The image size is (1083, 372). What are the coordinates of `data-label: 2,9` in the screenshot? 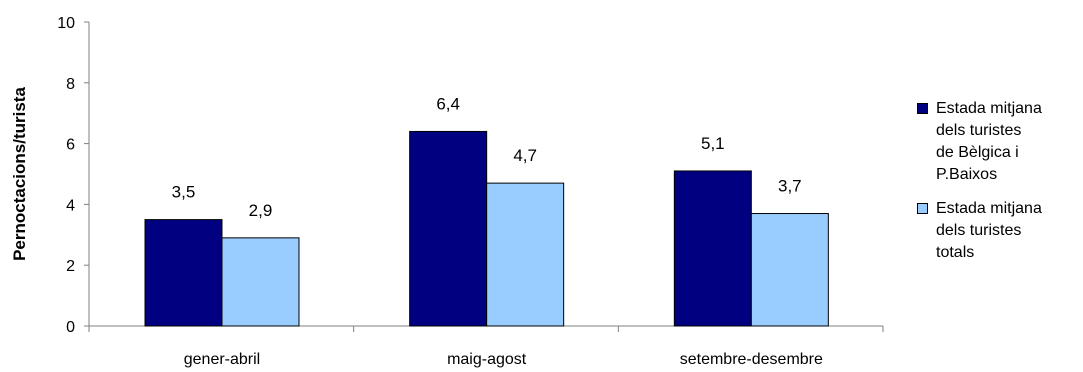 It's located at (261, 210).